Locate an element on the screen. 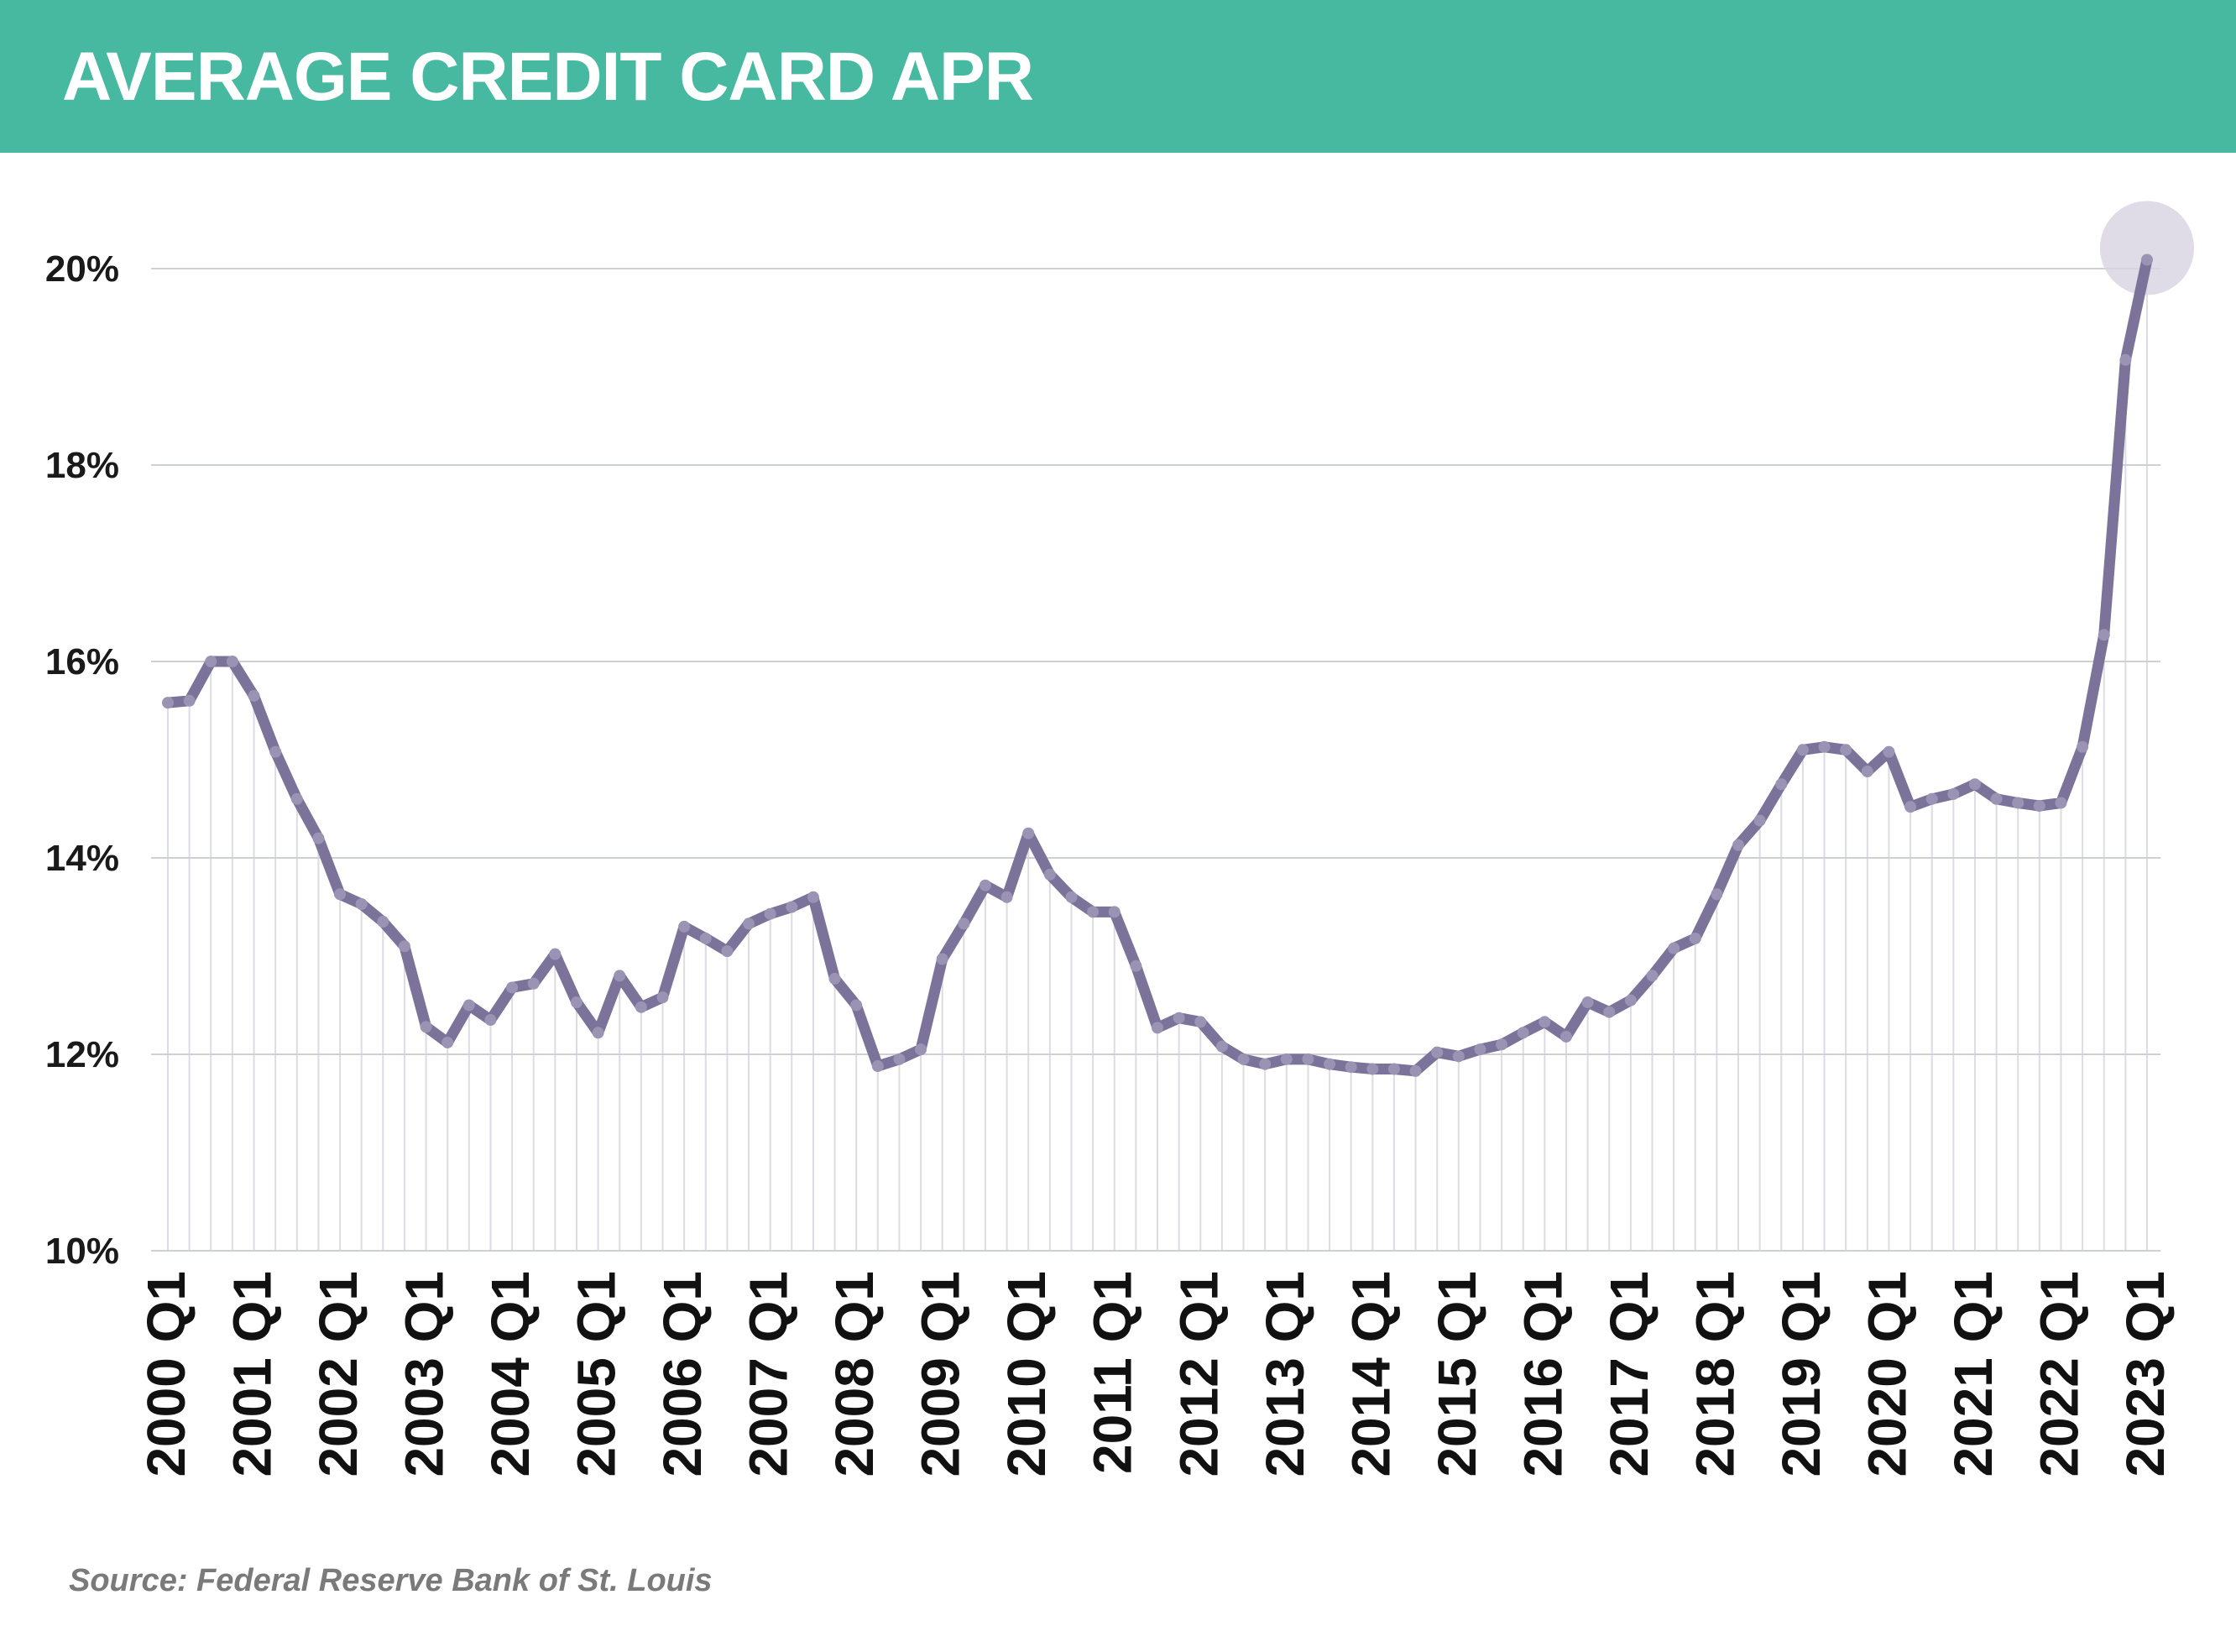  x-tick-label: 2017 Q1 is located at coordinates (1629, 1374).